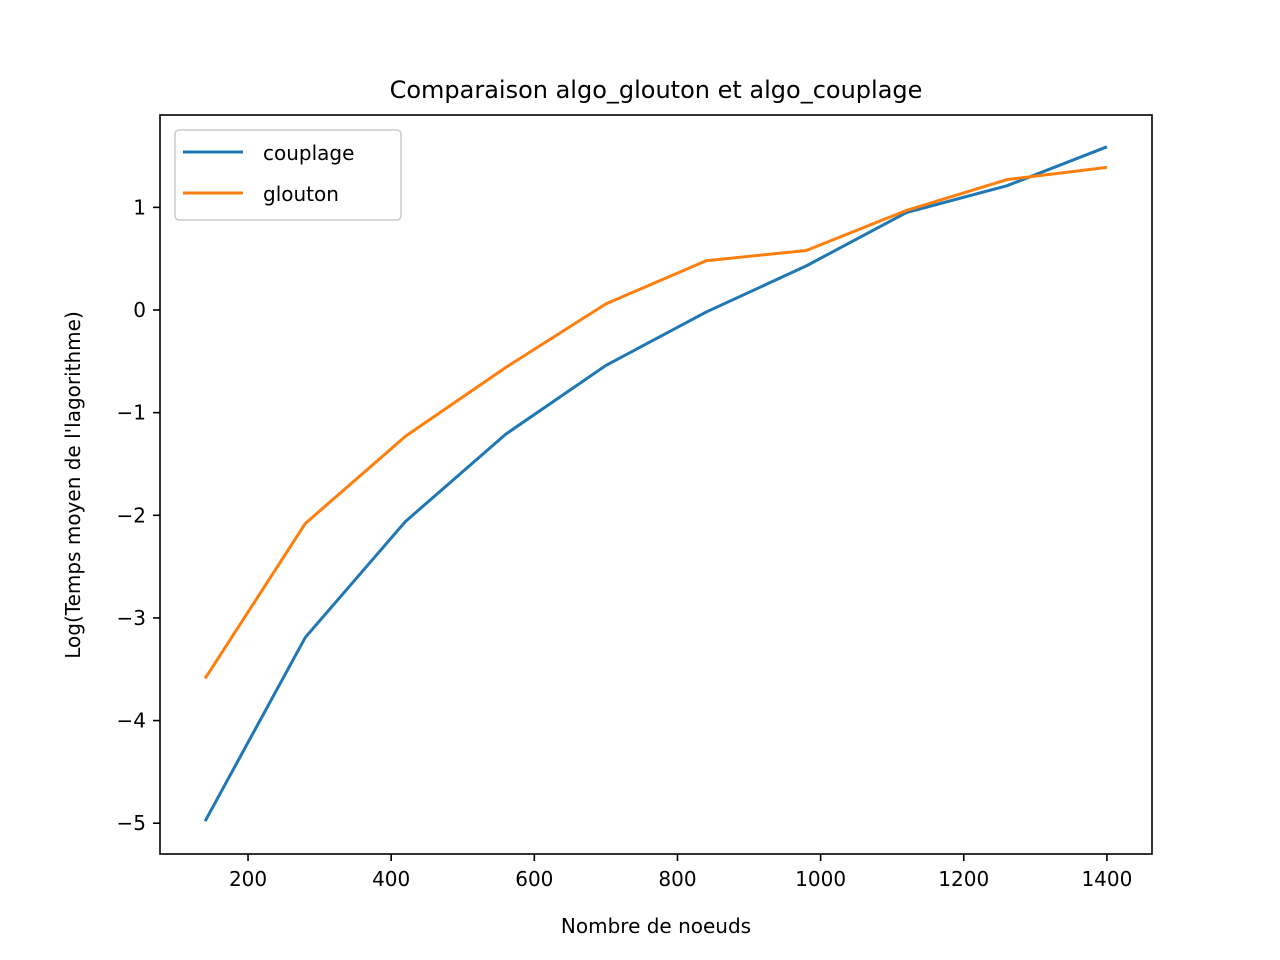 The width and height of the screenshot is (1280, 960). I want to click on x-tick-label: 1000, so click(820, 879).